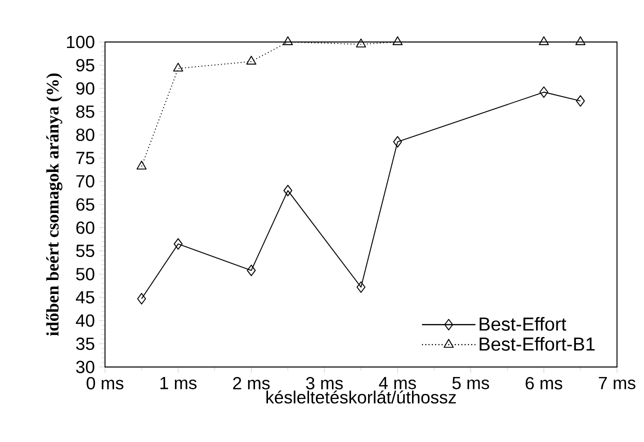 This screenshot has width=644, height=442. I want to click on y-tick-label: 55, so click(85, 251).